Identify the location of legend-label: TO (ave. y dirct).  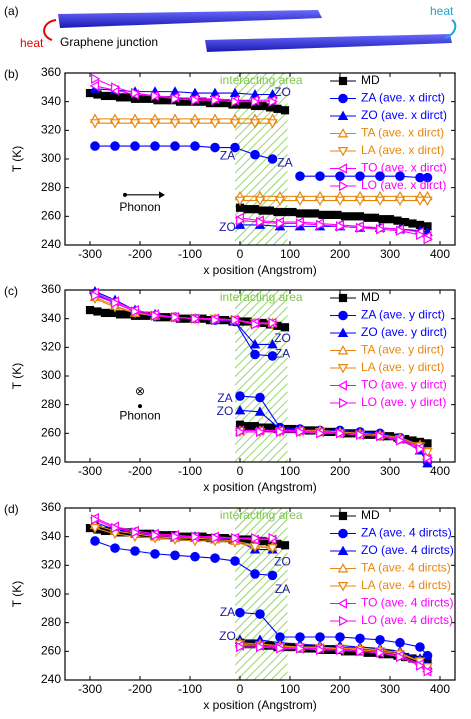
(404, 385).